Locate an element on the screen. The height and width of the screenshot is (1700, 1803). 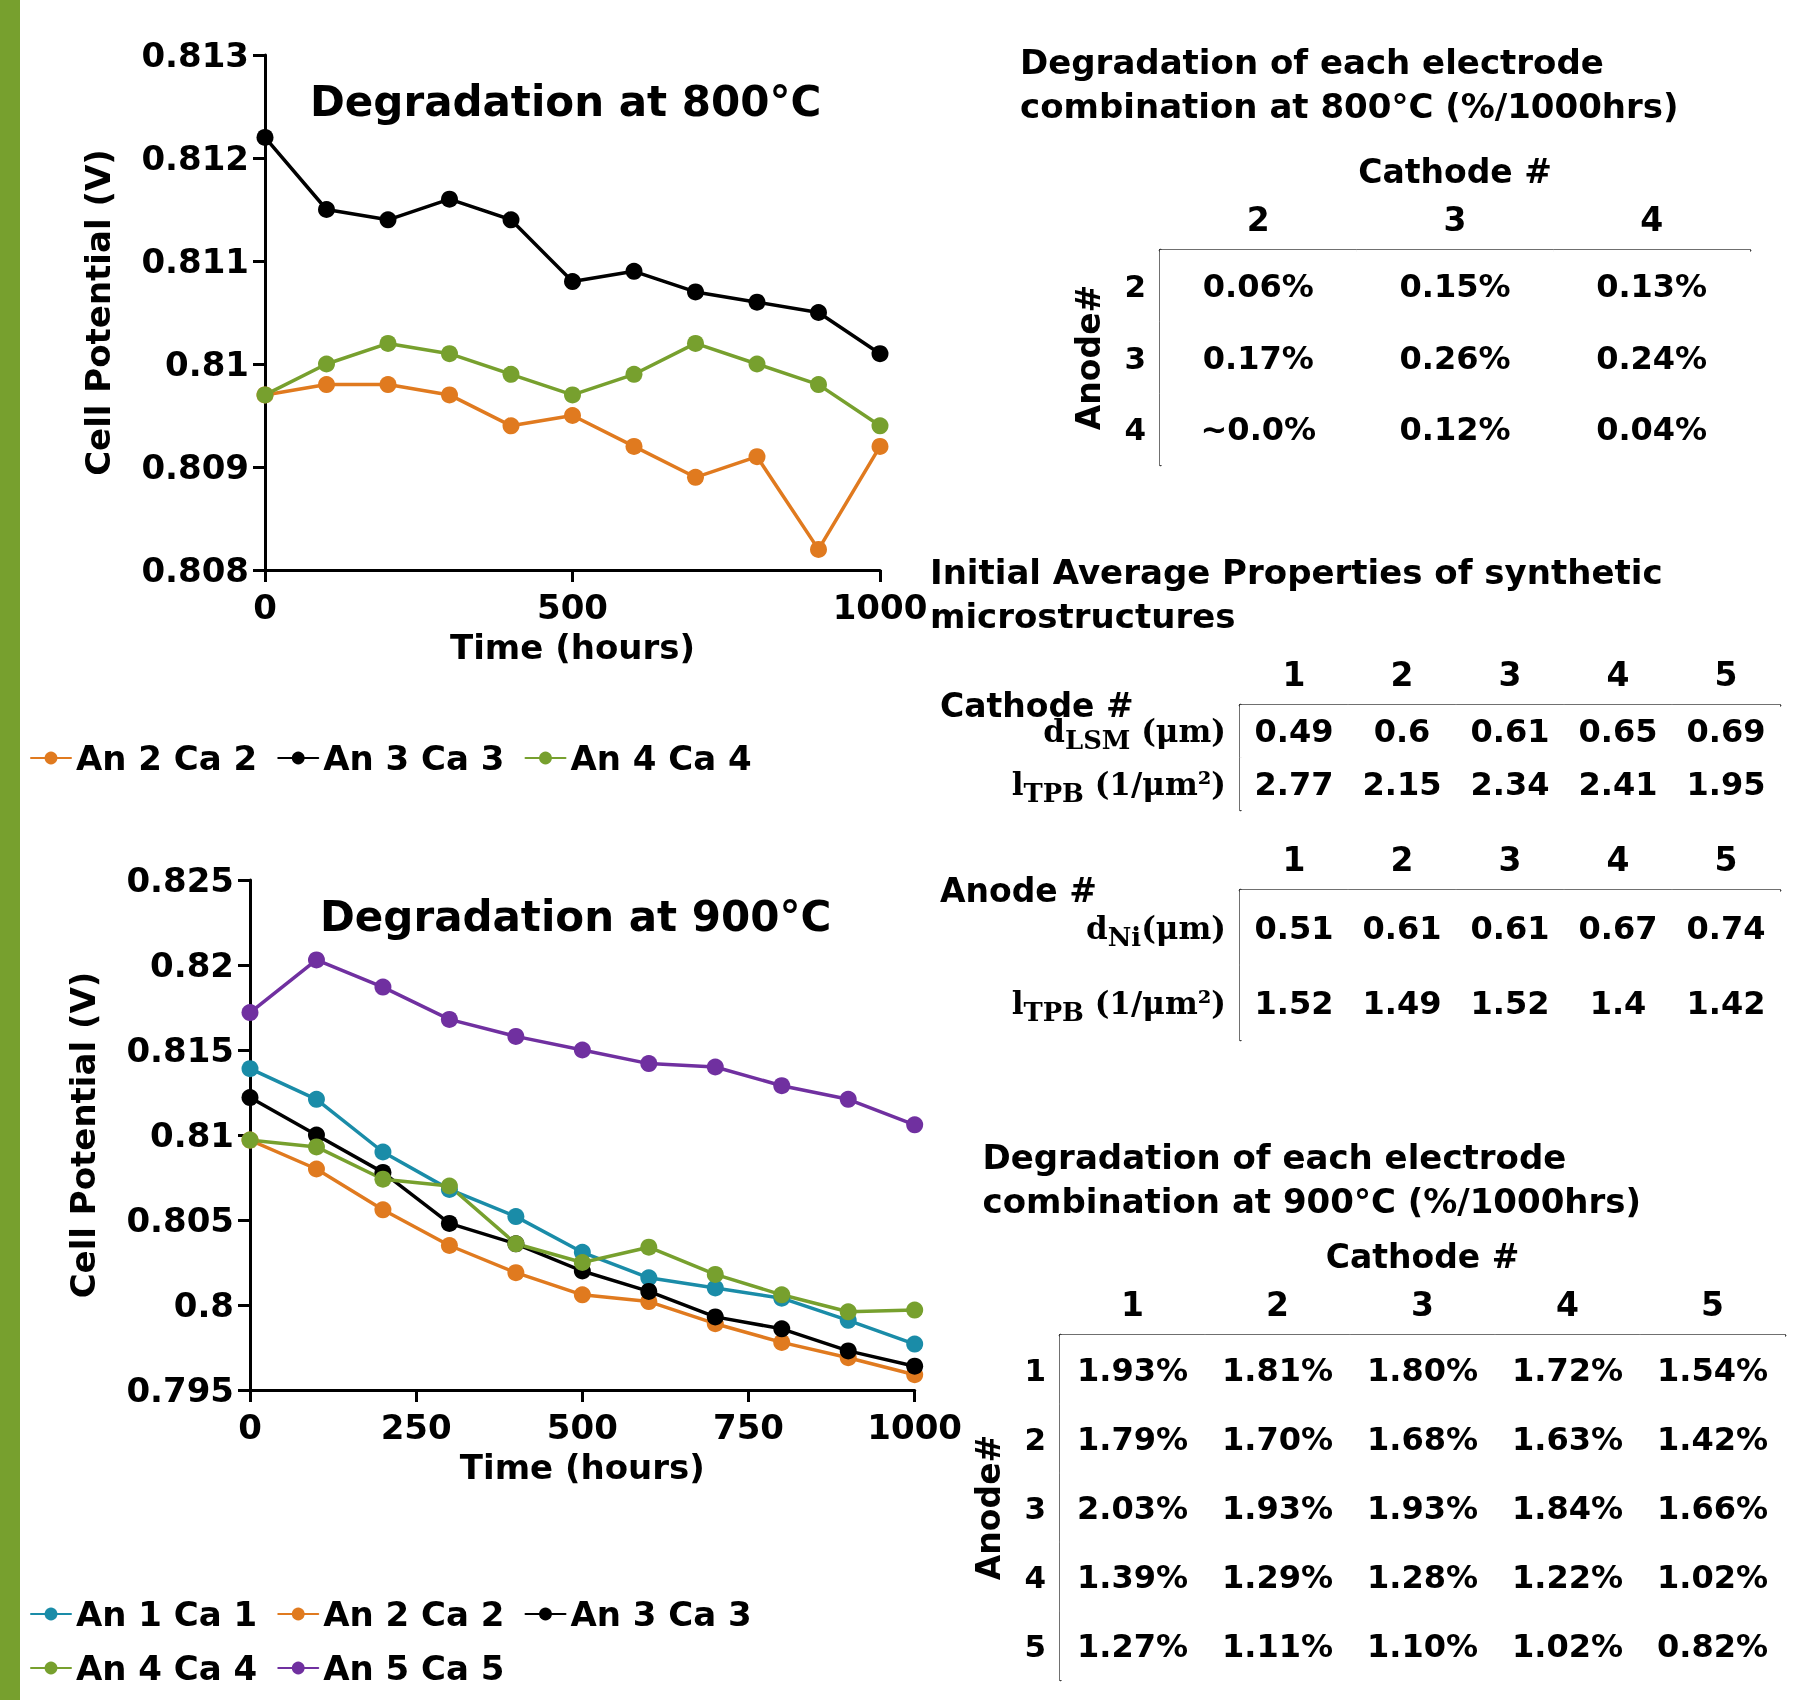
x-tick-label: 500 is located at coordinates (572, 607).